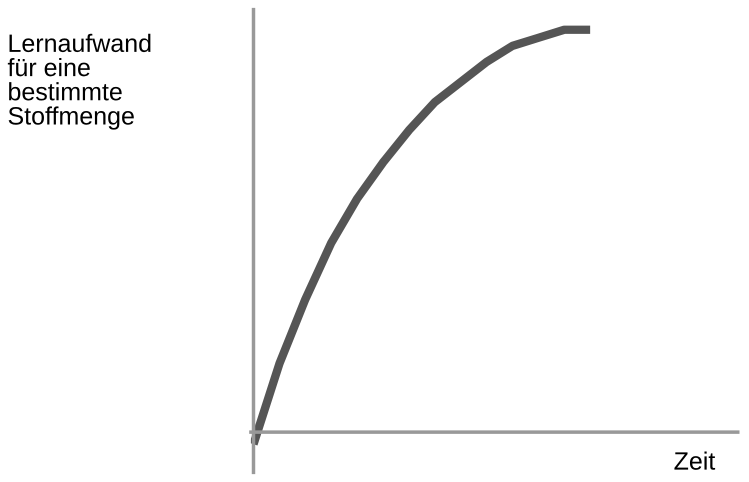 Image resolution: width=749 pixels, height=482 pixels. I want to click on x-axis-title: Zeit, so click(695, 460).